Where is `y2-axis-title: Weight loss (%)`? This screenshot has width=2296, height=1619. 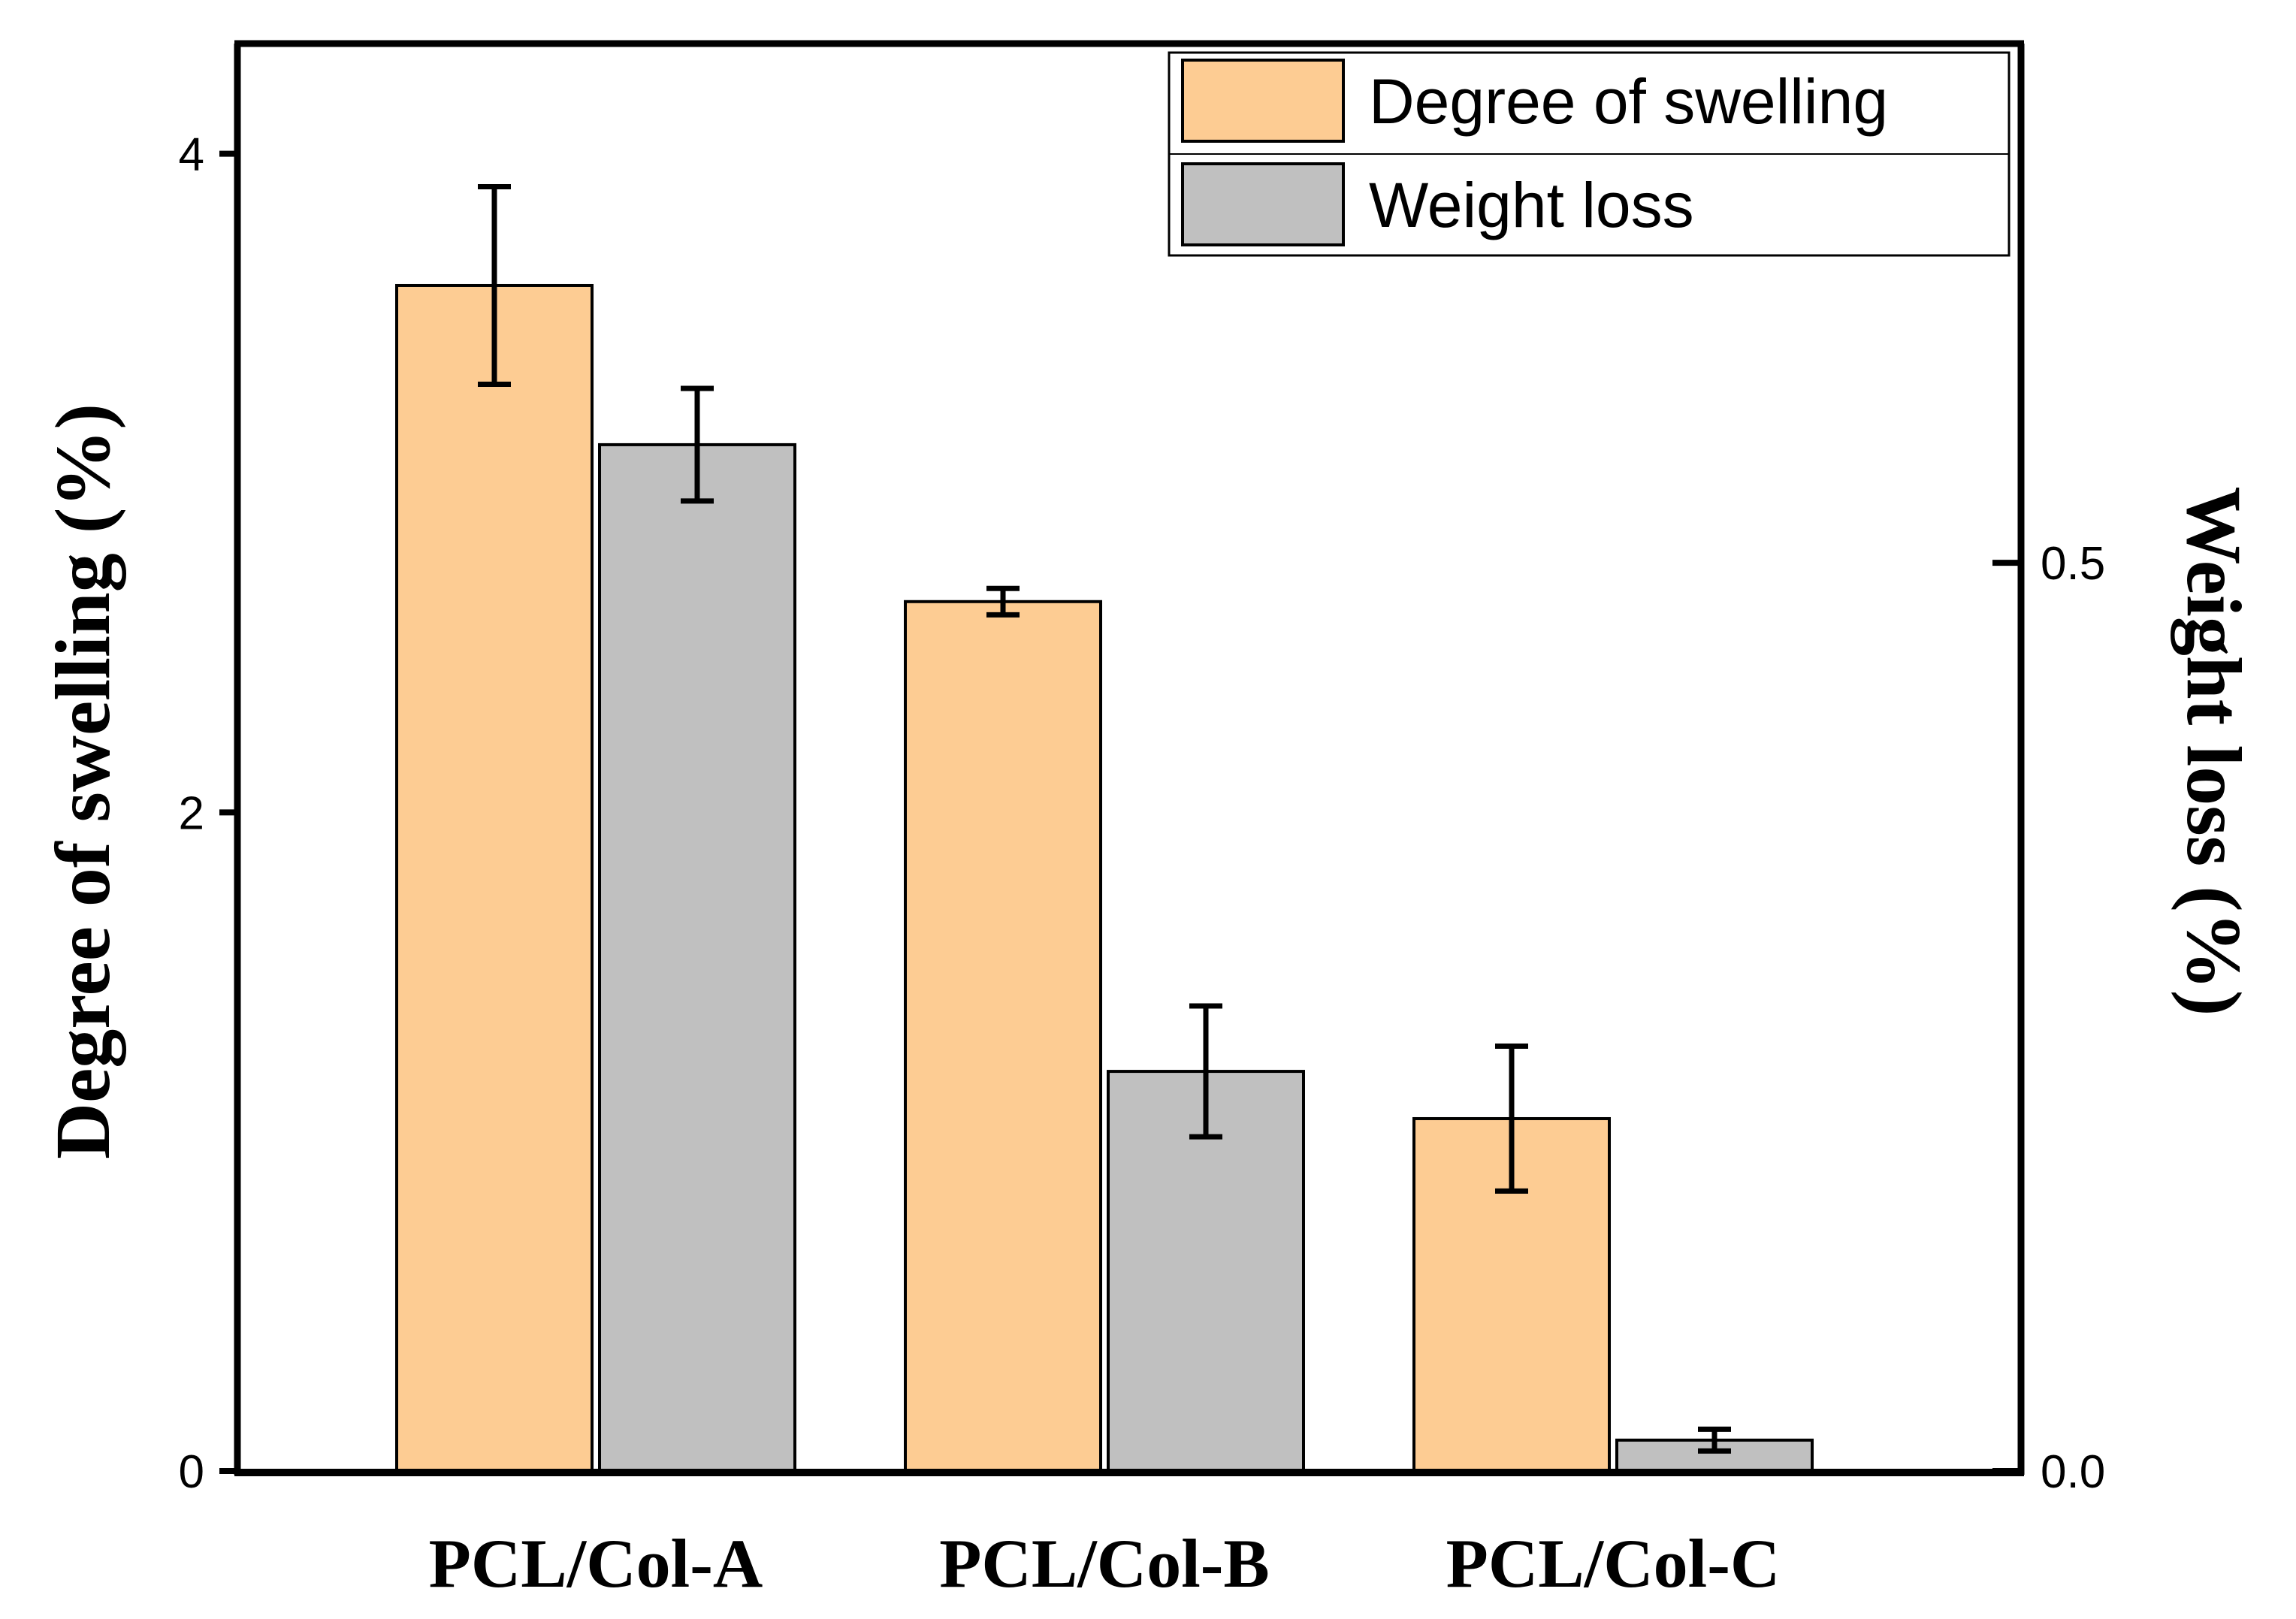
y2-axis-title: Weight loss (%) is located at coordinates (2214, 752).